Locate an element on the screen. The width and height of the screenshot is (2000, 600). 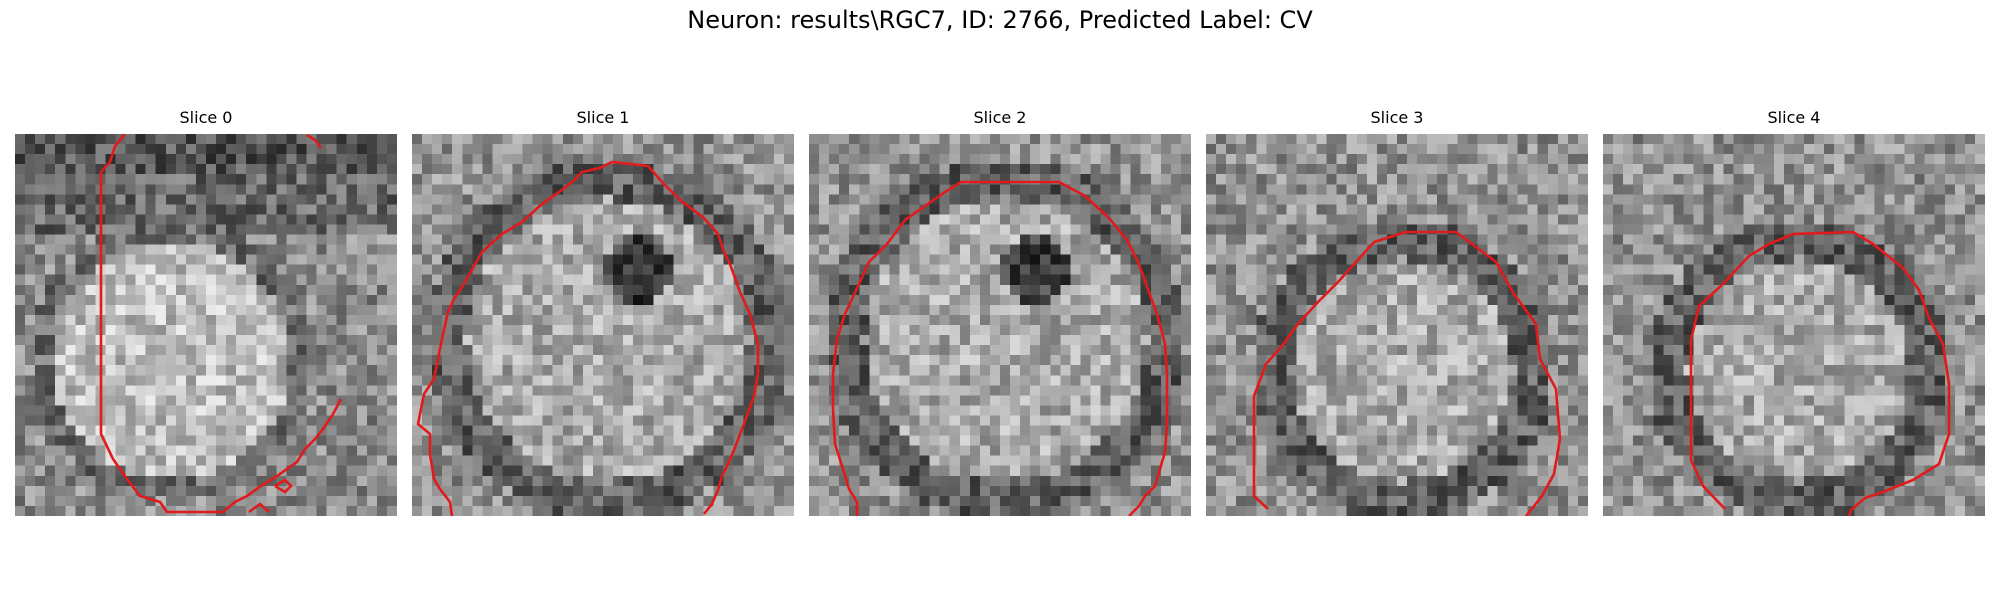
slice-title: Slice 4 is located at coordinates (1794, 117).